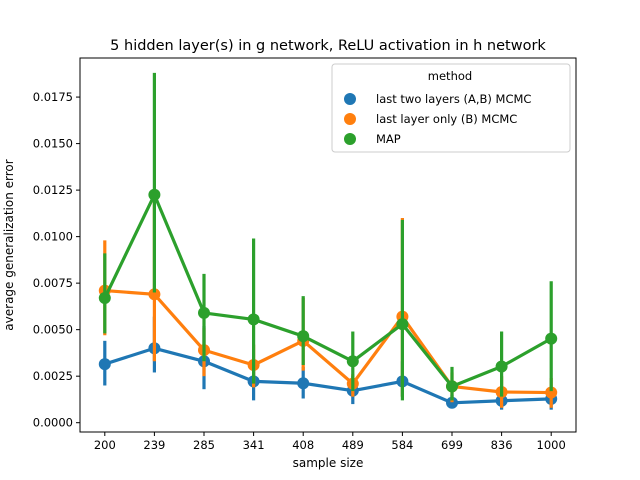  What do you see at coordinates (328, 375) in the screenshot?
I see `series-line` at bounding box center [328, 375].